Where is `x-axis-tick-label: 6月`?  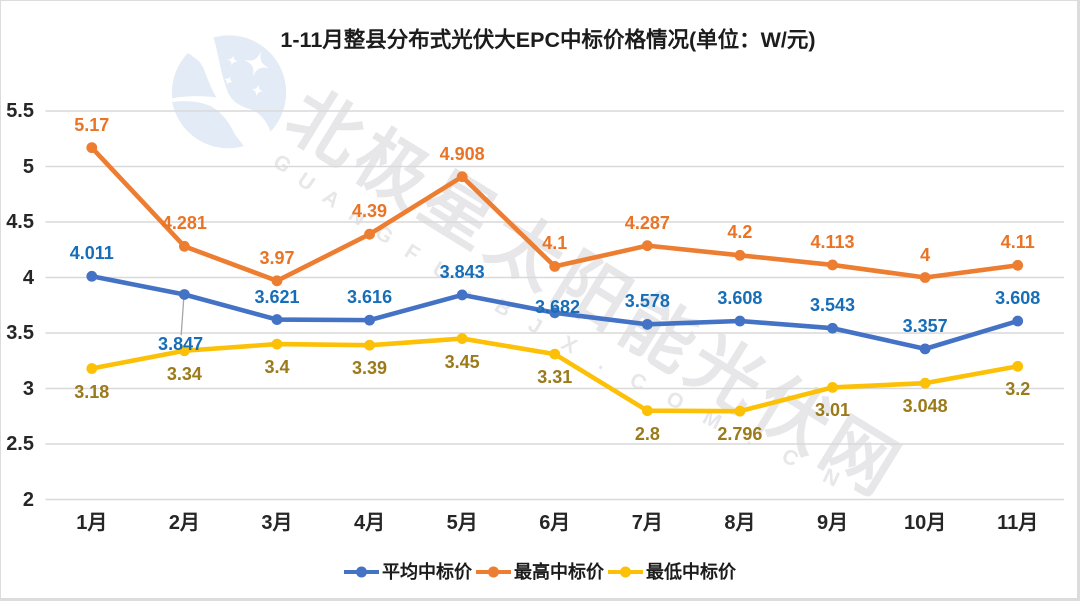
x-axis-tick-label: 6月 is located at coordinates (555, 523).